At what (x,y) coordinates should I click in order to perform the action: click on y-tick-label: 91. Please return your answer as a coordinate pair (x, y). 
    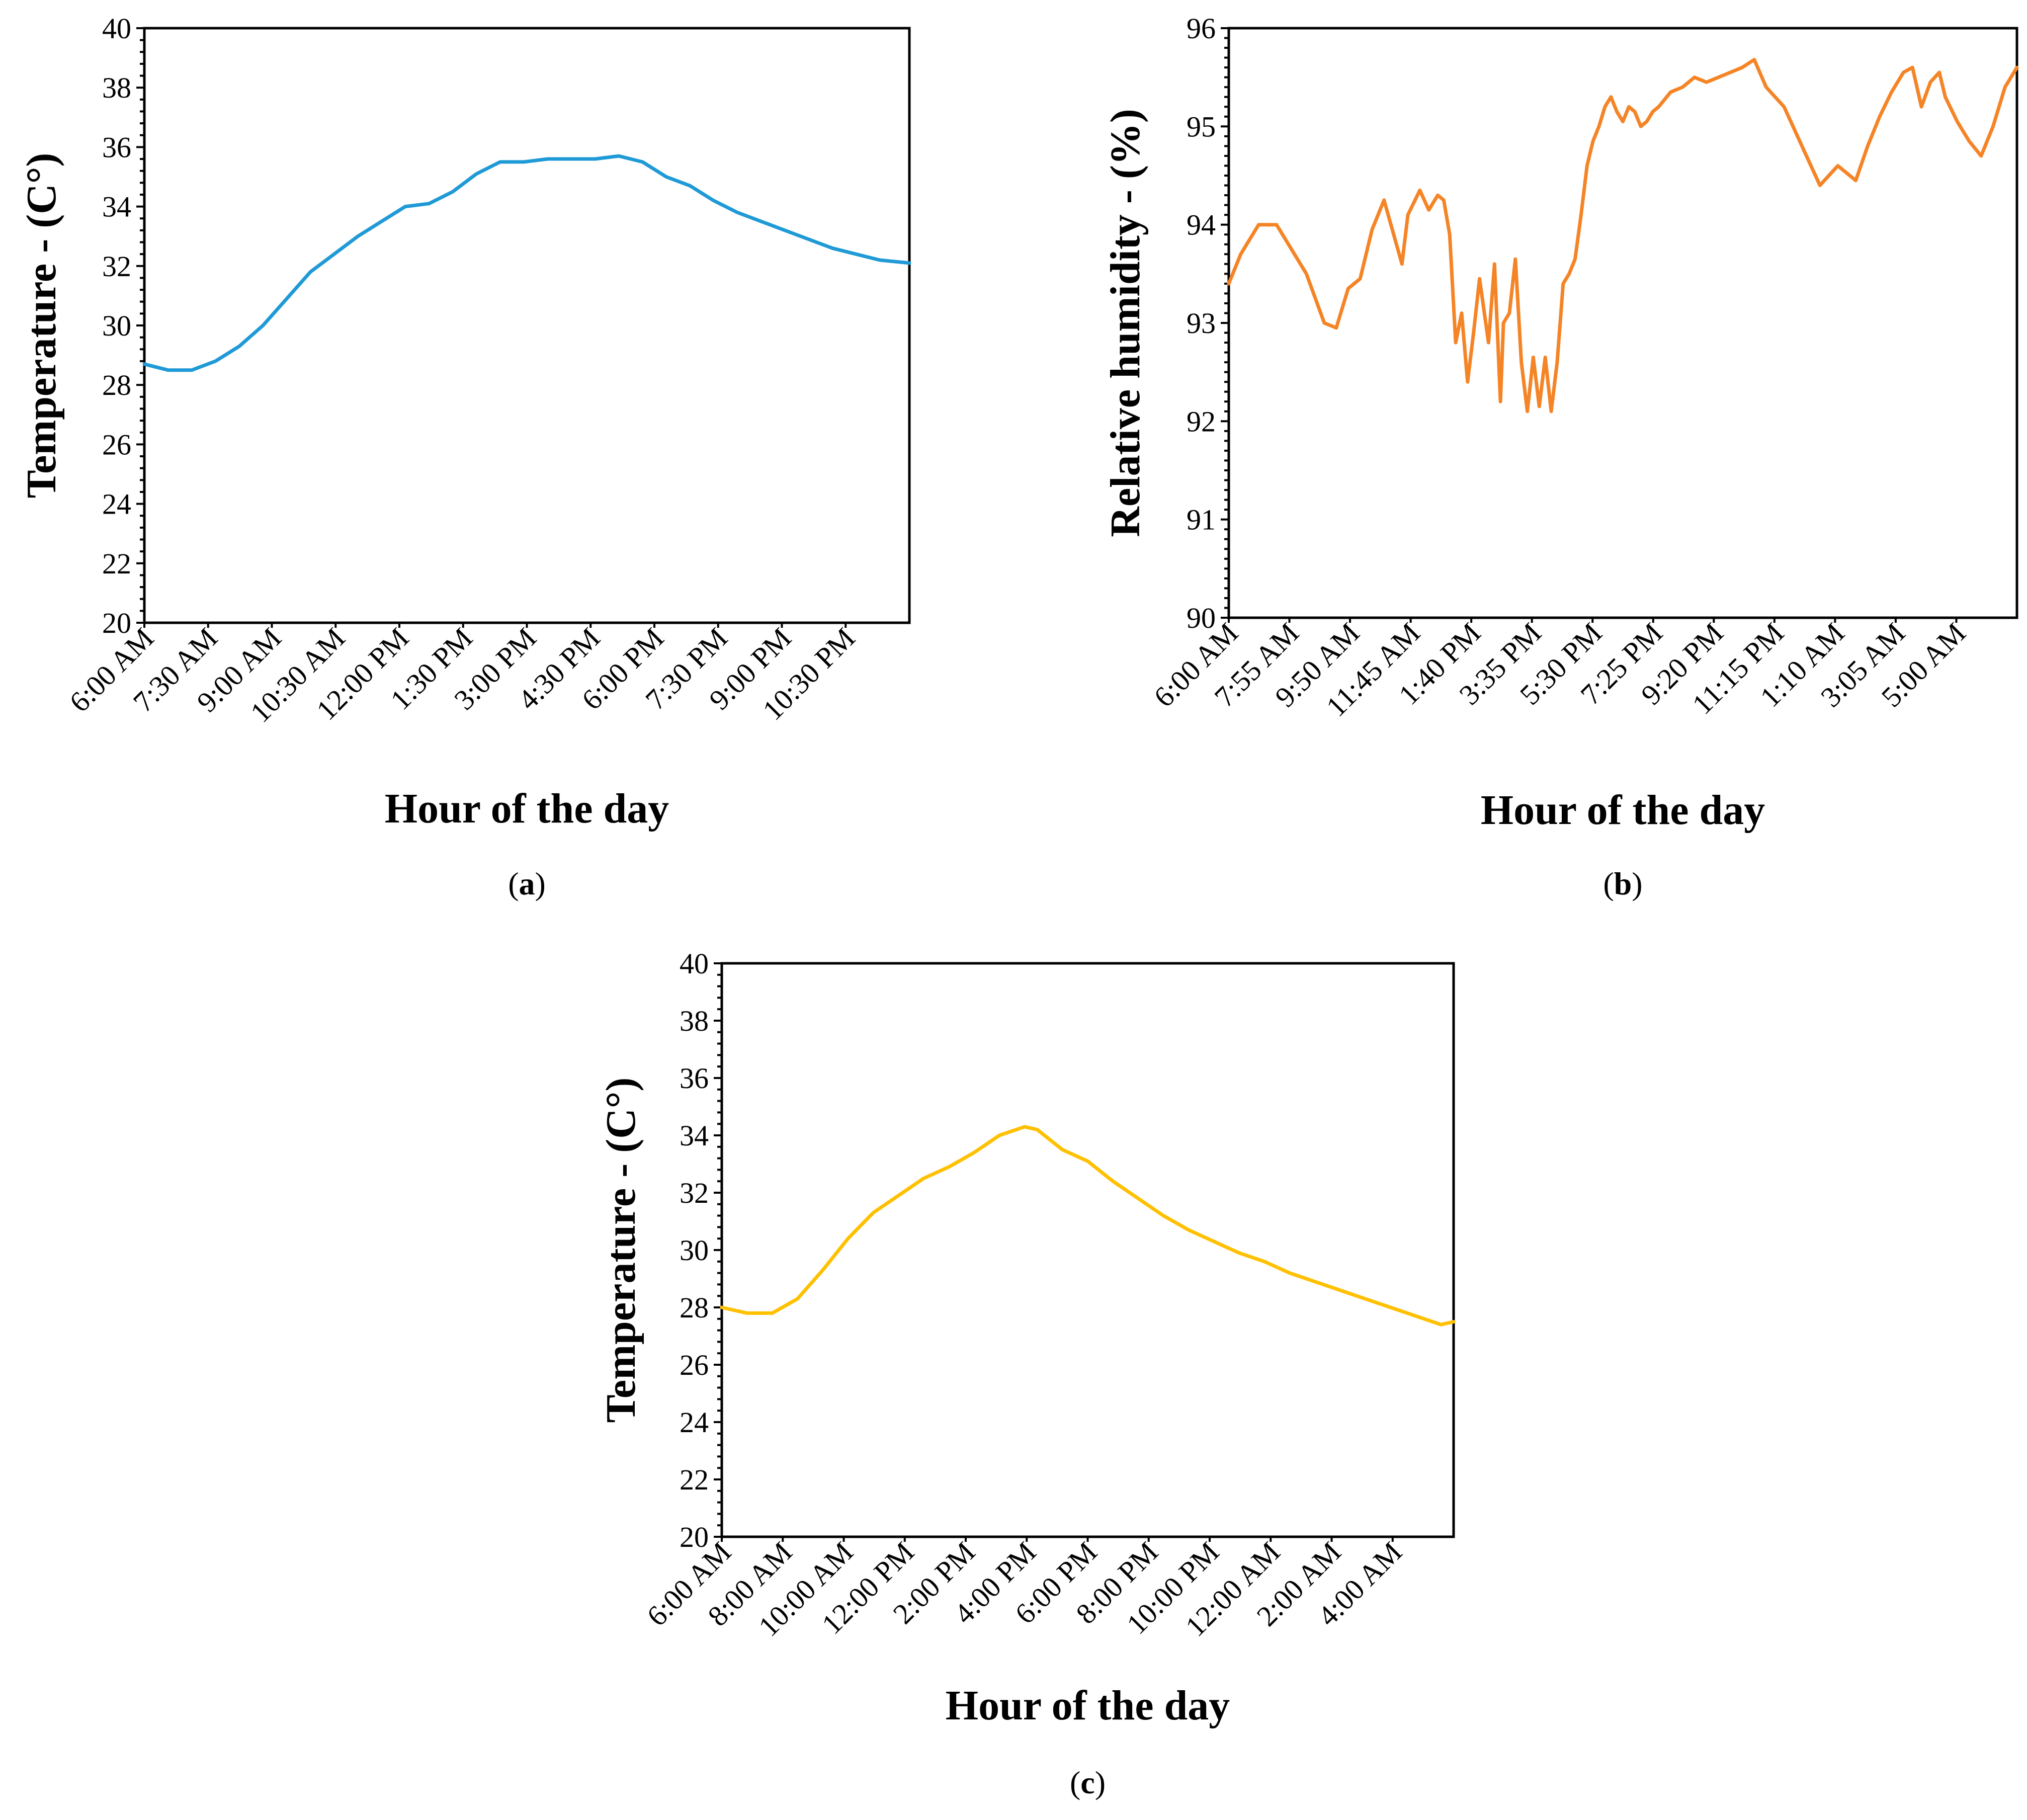
    Looking at the image, I should click on (1202, 520).